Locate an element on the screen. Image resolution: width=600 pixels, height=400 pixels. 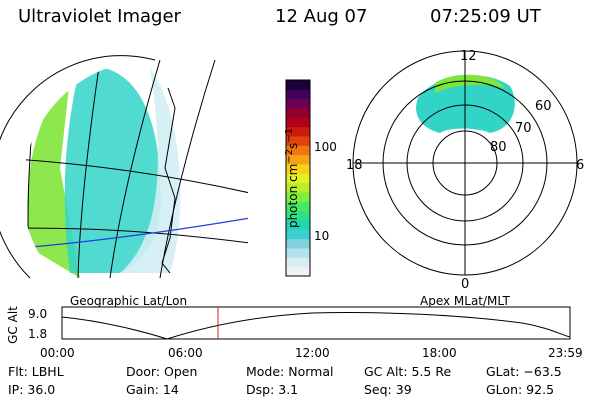
aurora-cyan-band is located at coordinates (112, 169).